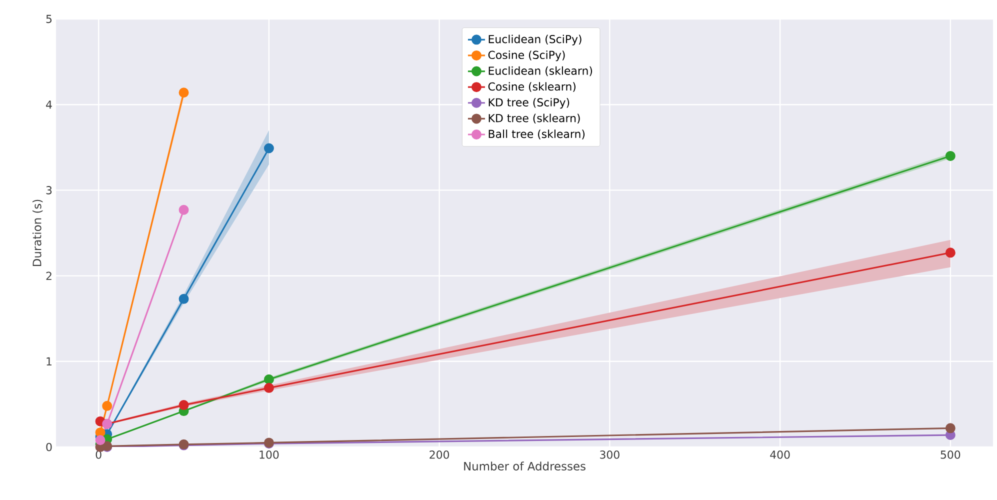 This screenshot has width=997, height=500. I want to click on legend-label: KD tree (sklearn), so click(534, 119).